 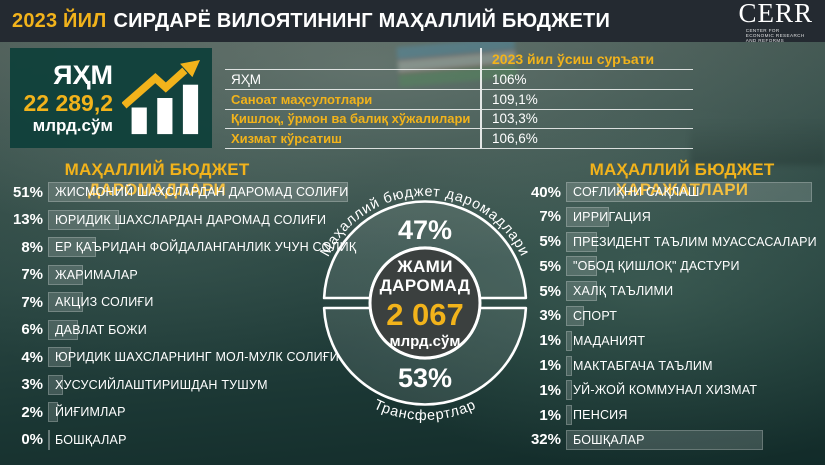 I want to click on donut-center-title-line2: ДАРОМАД, so click(x=425, y=285).